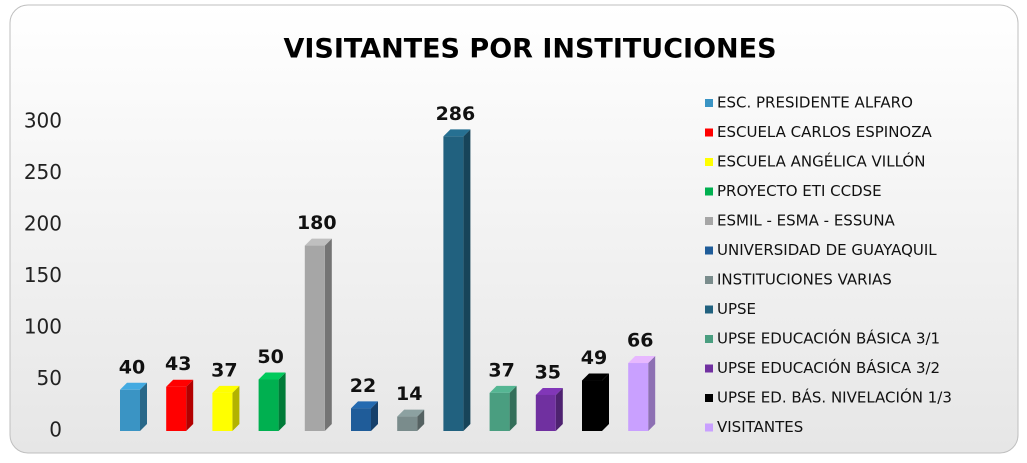  What do you see at coordinates (43, 327) in the screenshot?
I see `y-tick-label: 100` at bounding box center [43, 327].